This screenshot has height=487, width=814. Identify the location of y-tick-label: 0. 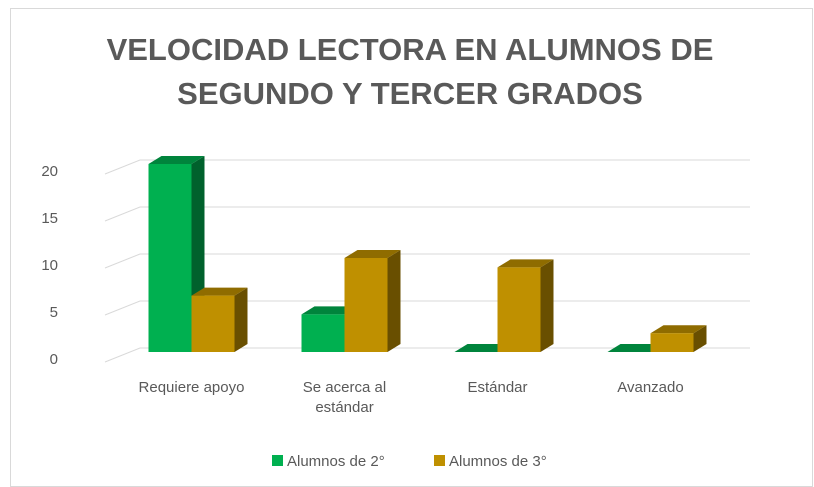
(54, 359).